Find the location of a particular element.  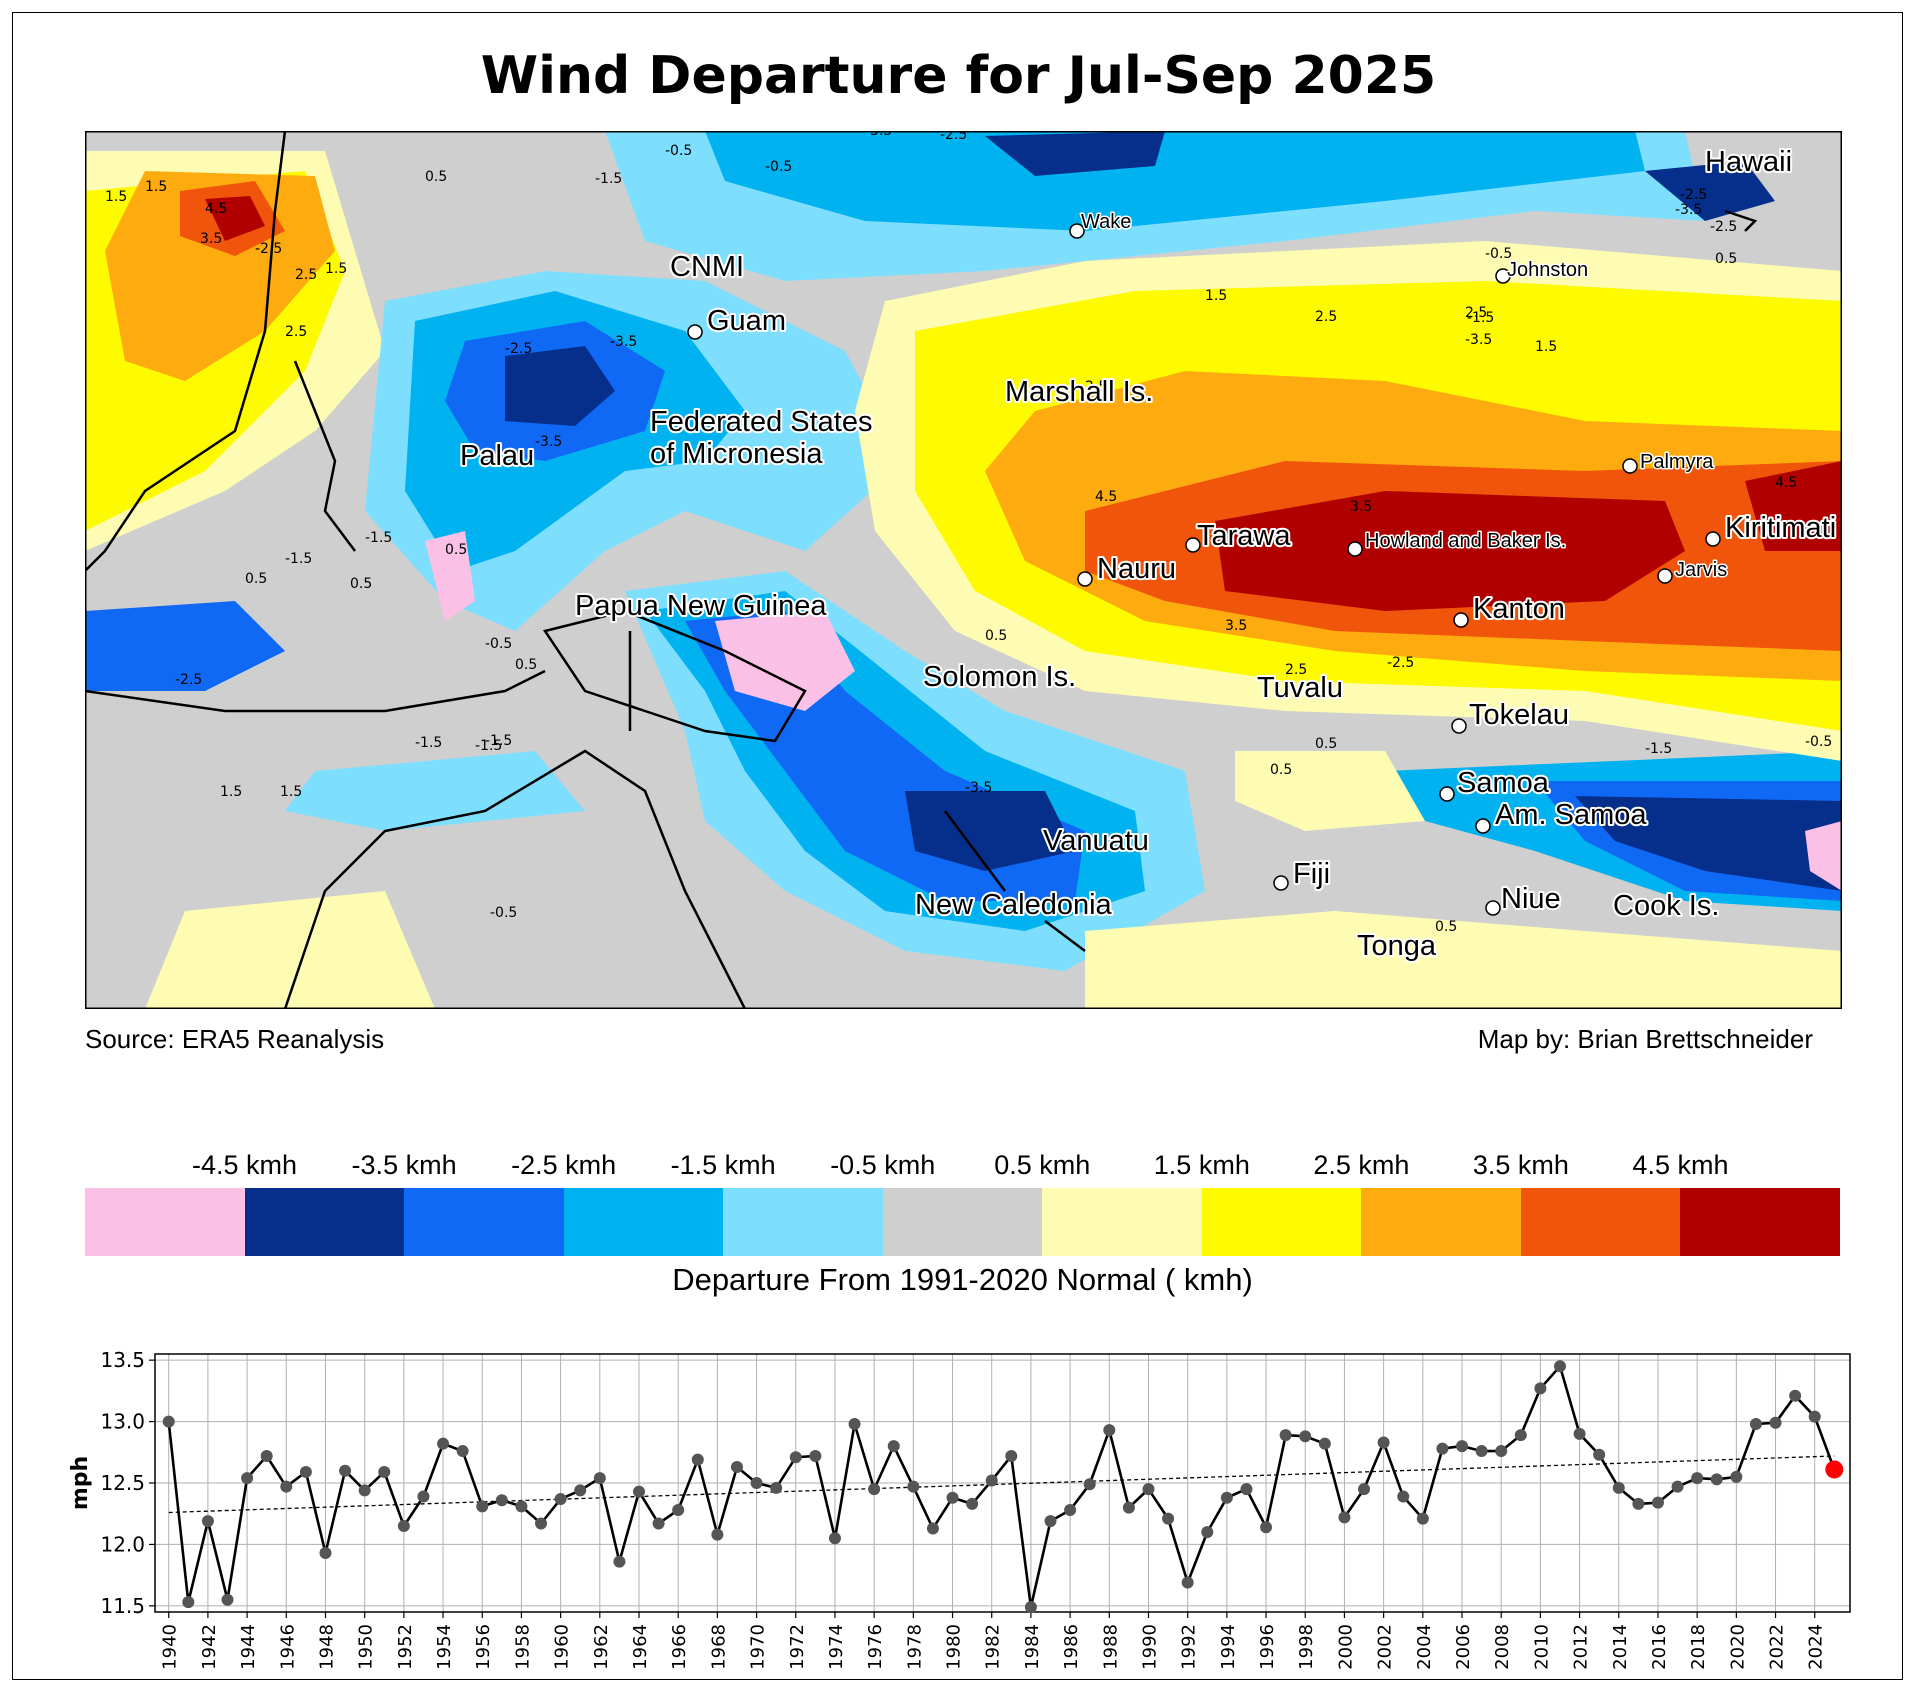

place-label: Samoa is located at coordinates (1503, 783).